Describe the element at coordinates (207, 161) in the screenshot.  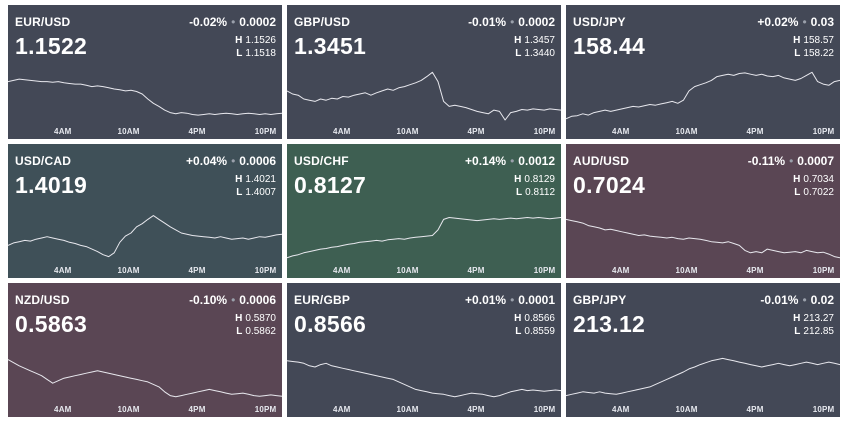
I see `percent-change: +0.04%` at that location.